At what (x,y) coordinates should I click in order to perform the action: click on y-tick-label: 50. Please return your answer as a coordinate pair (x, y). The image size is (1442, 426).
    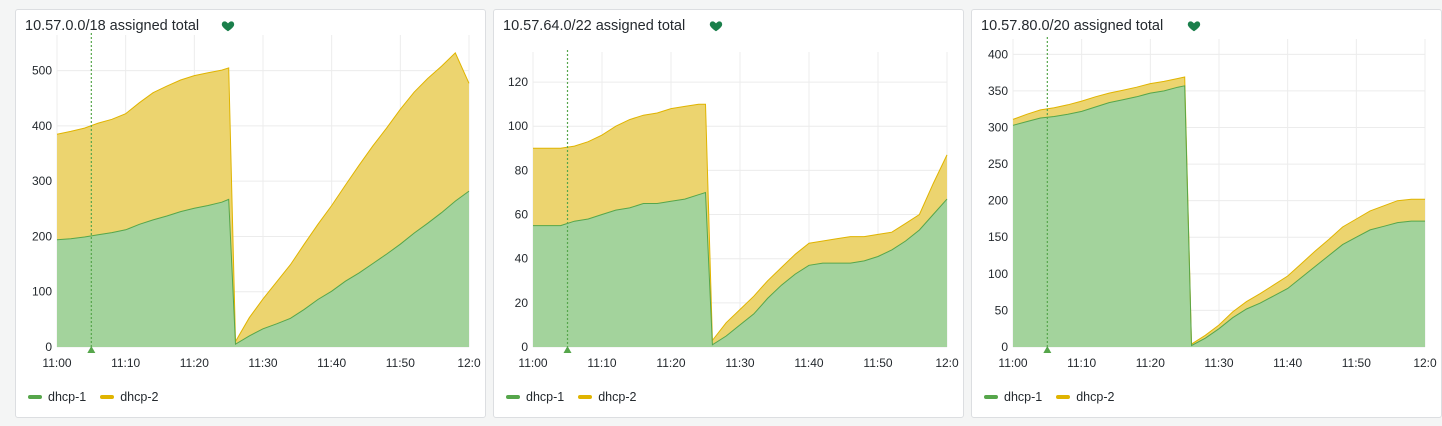
    Looking at the image, I should click on (1002, 310).